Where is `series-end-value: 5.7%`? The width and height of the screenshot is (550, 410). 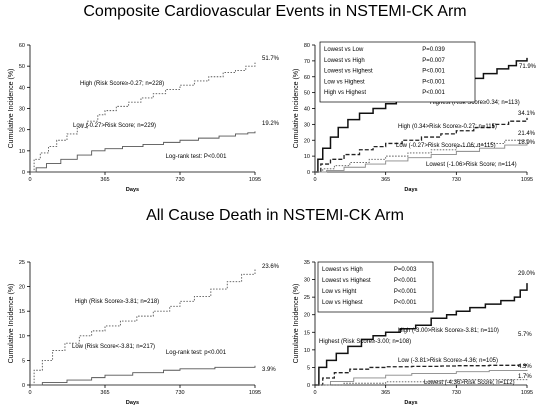 series-end-value: 5.7% is located at coordinates (525, 335).